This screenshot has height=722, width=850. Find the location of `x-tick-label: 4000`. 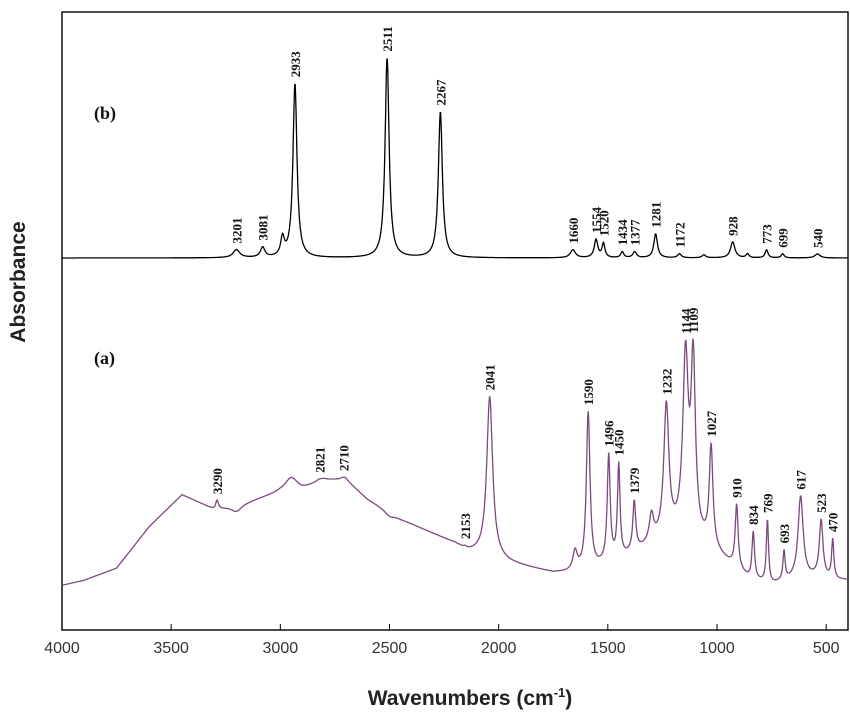

x-tick-label: 4000 is located at coordinates (62, 648).